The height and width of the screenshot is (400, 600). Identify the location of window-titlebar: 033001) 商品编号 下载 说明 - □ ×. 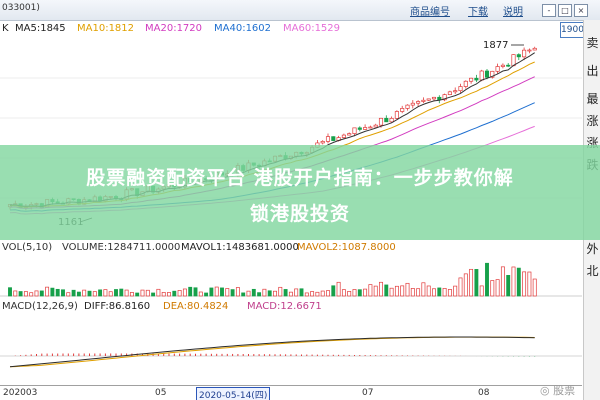
(300, 10).